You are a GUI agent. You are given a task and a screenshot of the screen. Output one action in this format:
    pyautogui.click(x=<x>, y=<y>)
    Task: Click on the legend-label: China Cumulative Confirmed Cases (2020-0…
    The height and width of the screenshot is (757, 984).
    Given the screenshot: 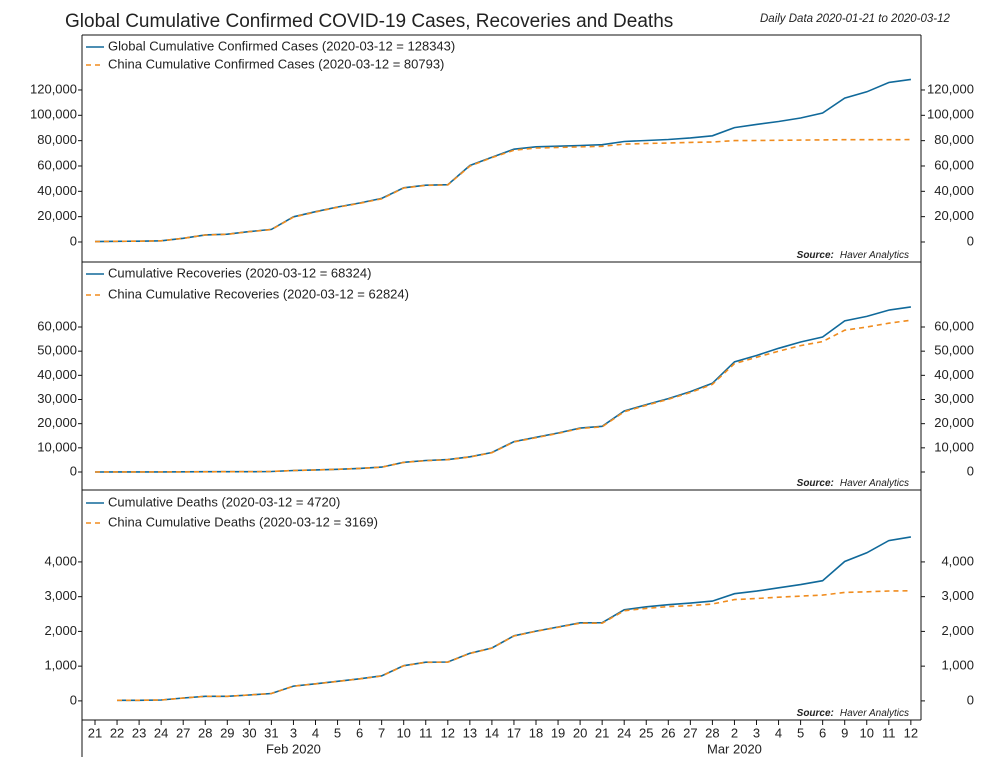 What is the action you would take?
    pyautogui.click(x=276, y=63)
    